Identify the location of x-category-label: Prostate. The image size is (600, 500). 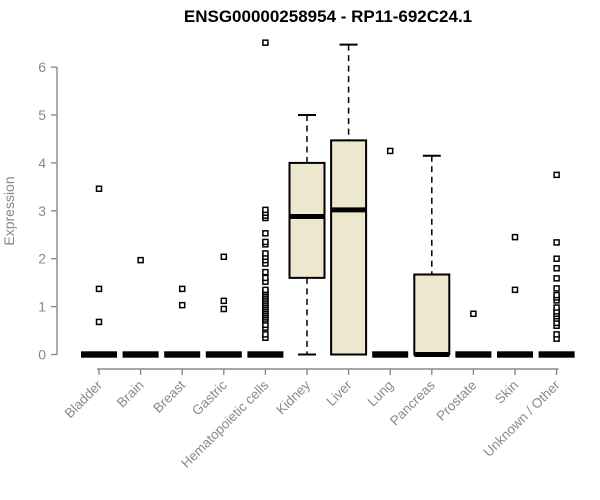
(456, 401).